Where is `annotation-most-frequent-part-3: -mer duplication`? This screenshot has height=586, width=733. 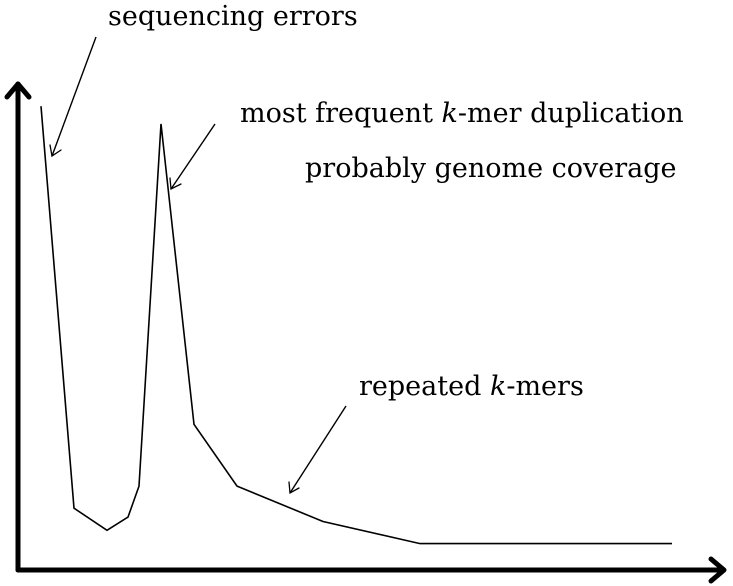
annotation-most-frequent-part-3: -mer duplication is located at coordinates (571, 113).